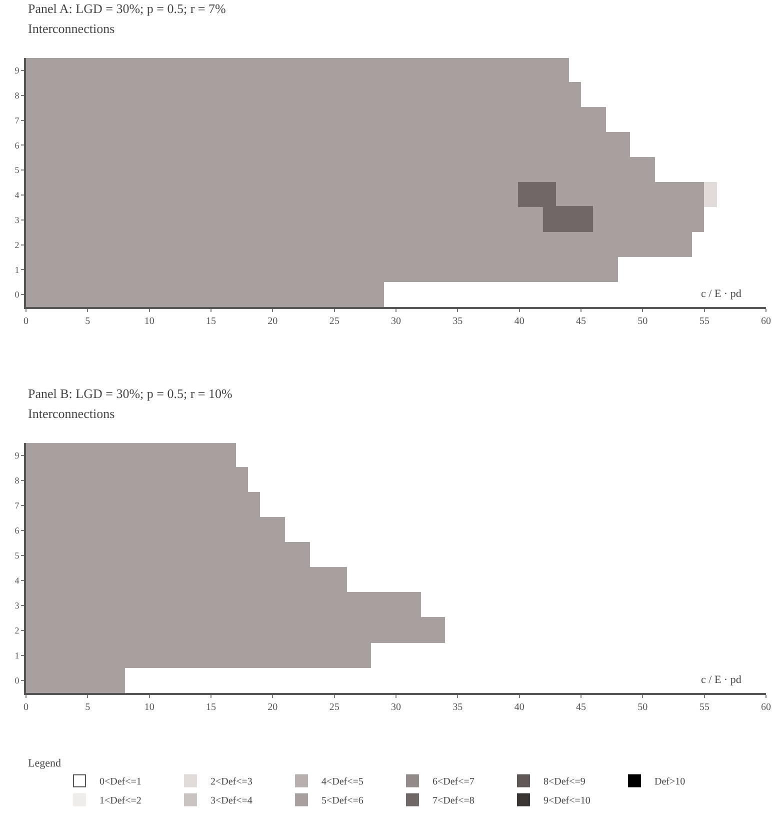  Describe the element at coordinates (566, 801) in the screenshot. I see `legend-label: 9<Def<=10` at that location.